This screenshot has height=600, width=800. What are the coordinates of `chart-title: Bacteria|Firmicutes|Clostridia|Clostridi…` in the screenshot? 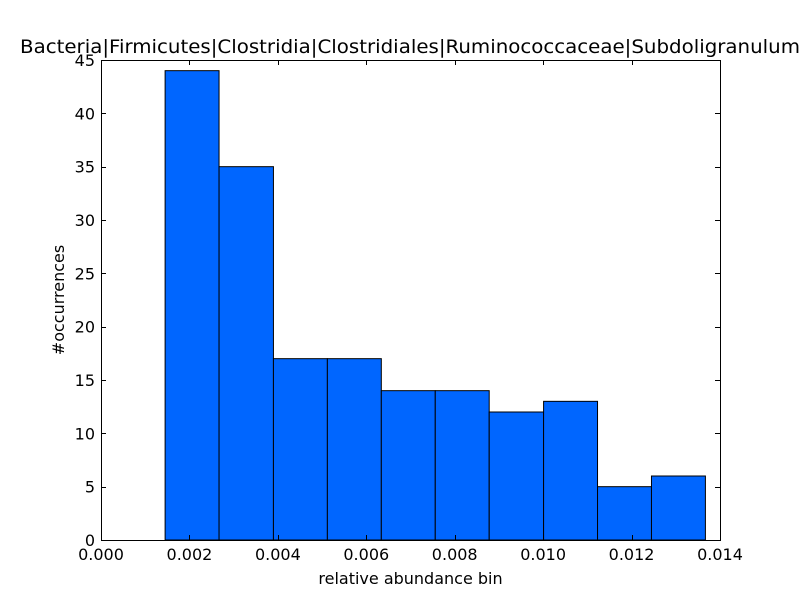 It's located at (410, 47).